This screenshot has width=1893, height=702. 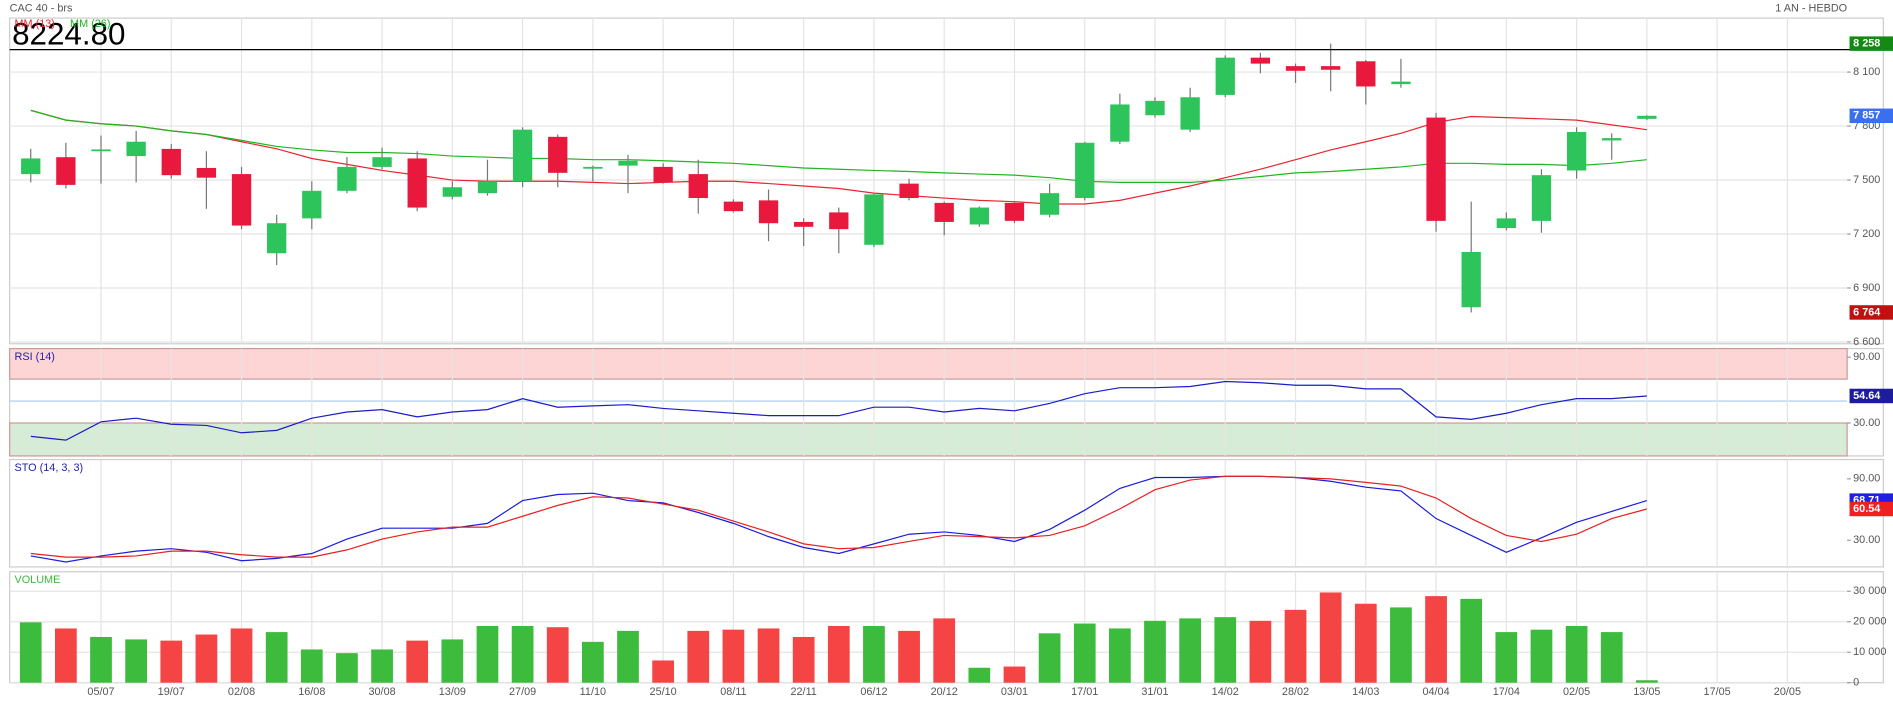 What do you see at coordinates (90, 24) in the screenshot?
I see `legend-entry: MM (26)` at bounding box center [90, 24].